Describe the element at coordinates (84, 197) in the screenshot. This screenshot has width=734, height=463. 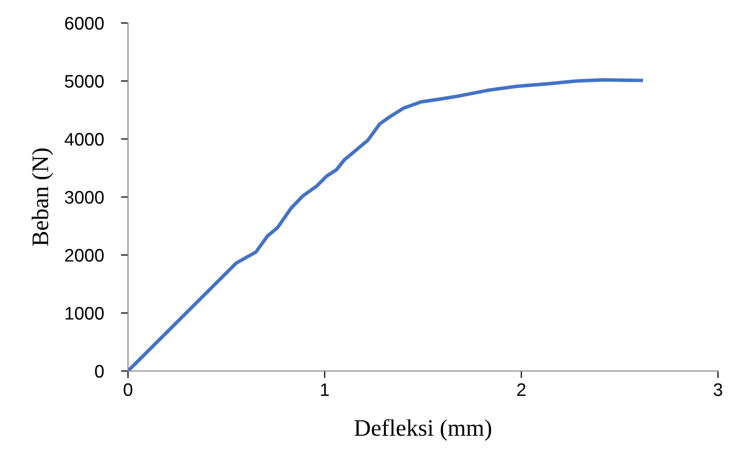
I see `y-tick-label: 3000` at that location.